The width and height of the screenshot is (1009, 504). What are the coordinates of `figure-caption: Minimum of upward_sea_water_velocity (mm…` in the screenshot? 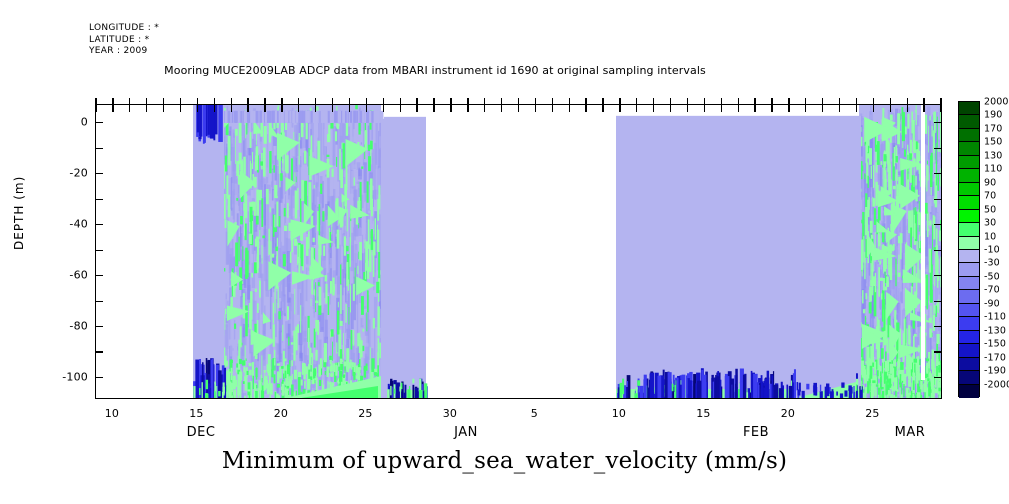 It's located at (504, 461).